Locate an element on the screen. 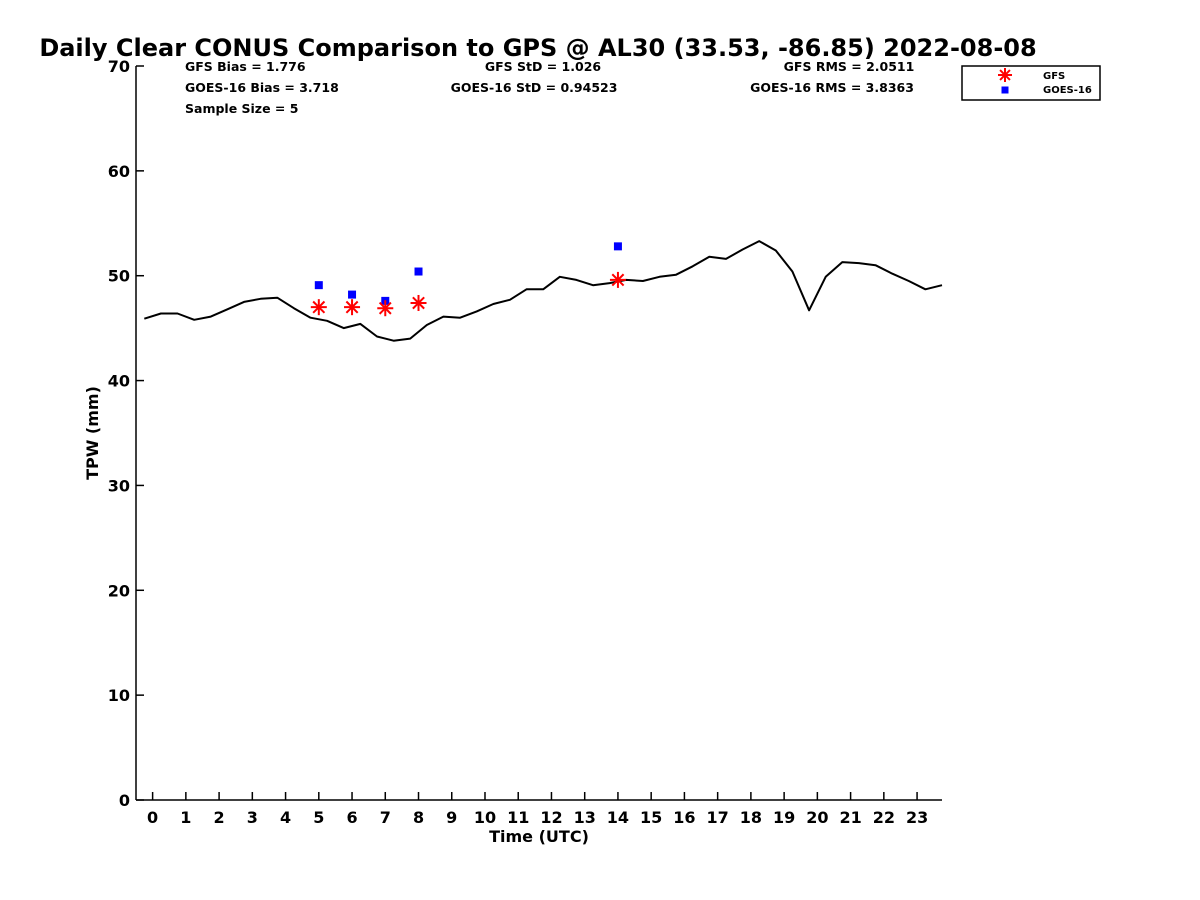 This screenshot has width=1200, height=900. x-axis-ticks: 0 1 2 3 4 5 6 7 8 9 10 11 12 13 14 15 16 17 18 19 20 21 22 23 is located at coordinates (537, 809).